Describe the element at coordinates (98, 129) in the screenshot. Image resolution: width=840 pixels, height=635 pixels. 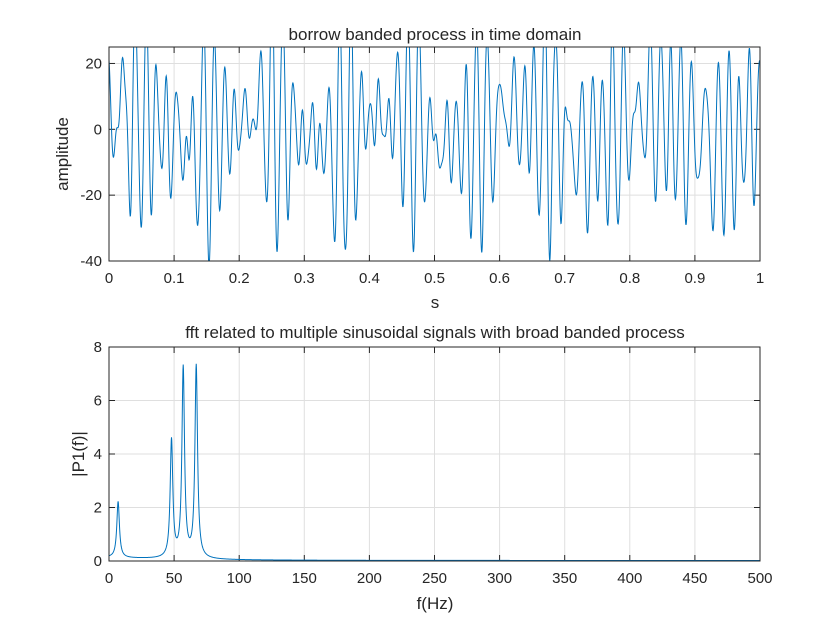
I see `time-plot-ytick-label: 0` at that location.